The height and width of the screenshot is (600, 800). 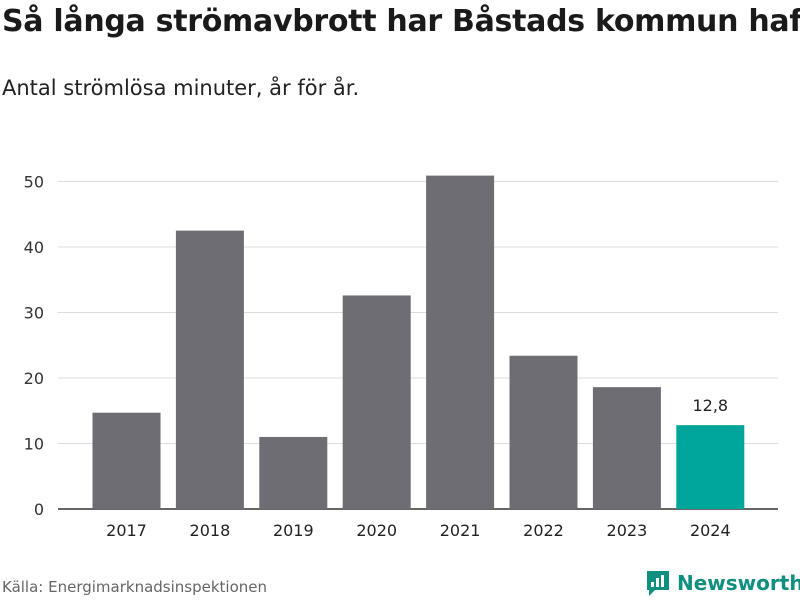 I want to click on y-tick-label: 40, so click(x=34, y=247).